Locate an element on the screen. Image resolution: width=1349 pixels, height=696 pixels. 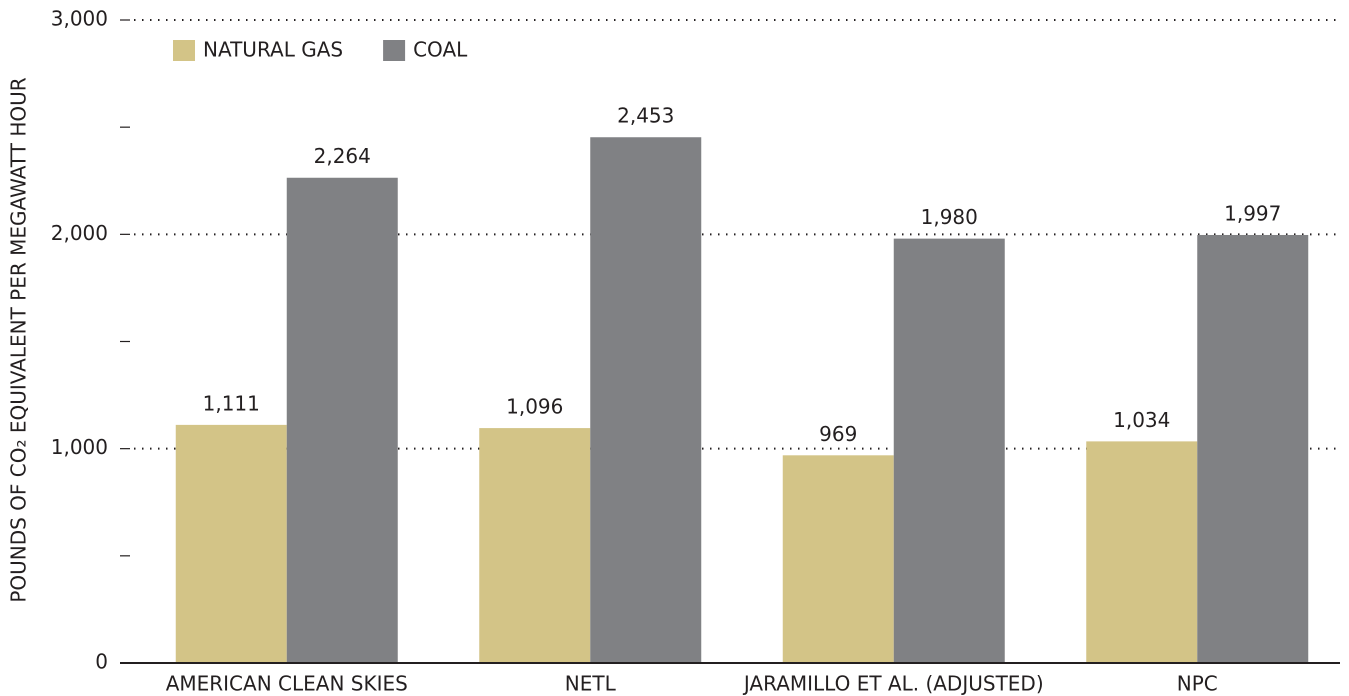
x-tick-label: NPC is located at coordinates (1197, 684).